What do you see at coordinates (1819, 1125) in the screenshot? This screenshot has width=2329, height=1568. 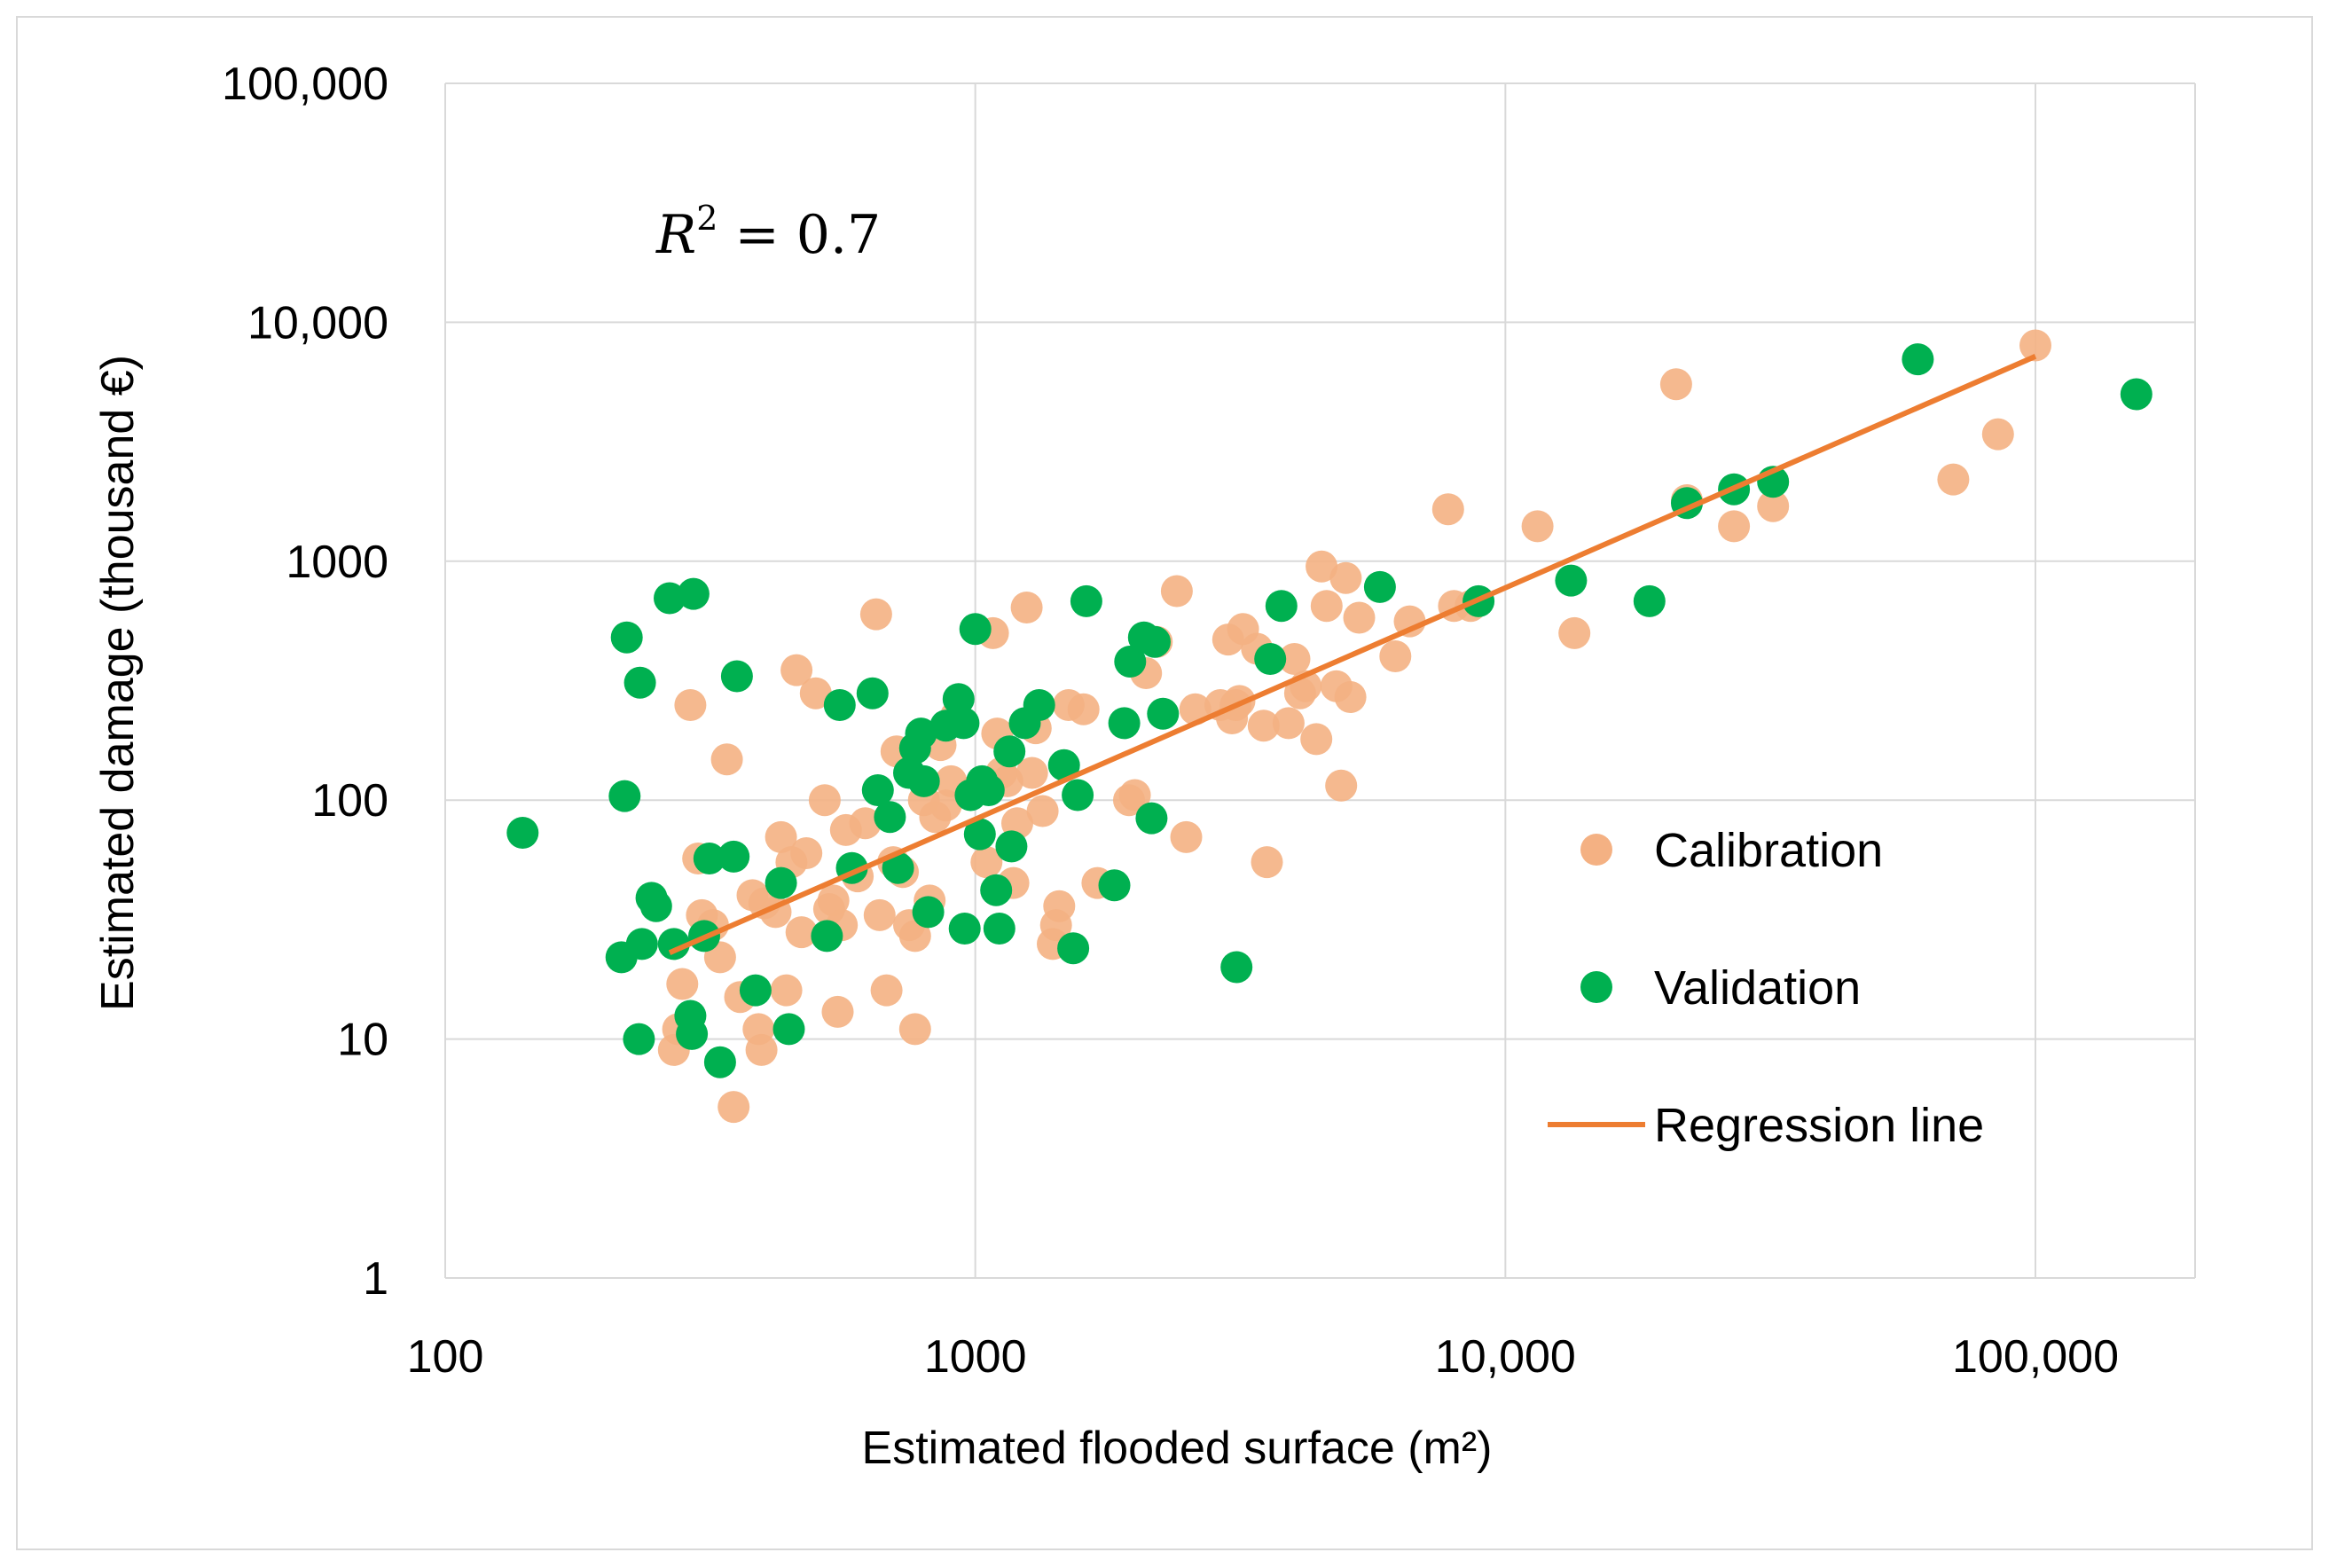 I see `legend-label-regression: Regression line` at bounding box center [1819, 1125].